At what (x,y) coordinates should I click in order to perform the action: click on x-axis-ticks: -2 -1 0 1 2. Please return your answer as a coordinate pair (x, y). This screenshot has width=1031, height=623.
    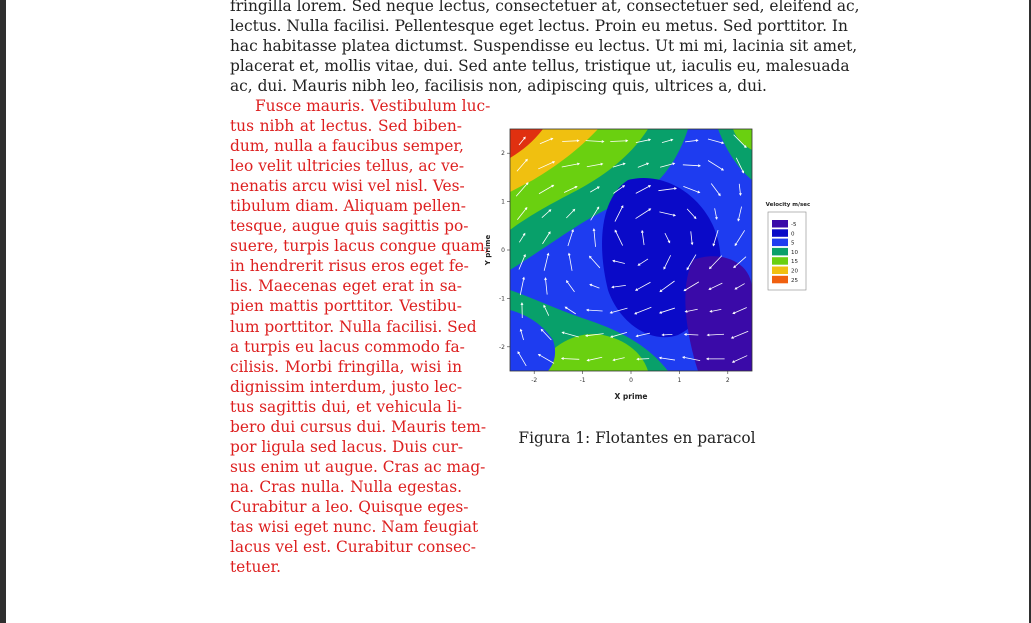
    Looking at the image, I should click on (630, 377).